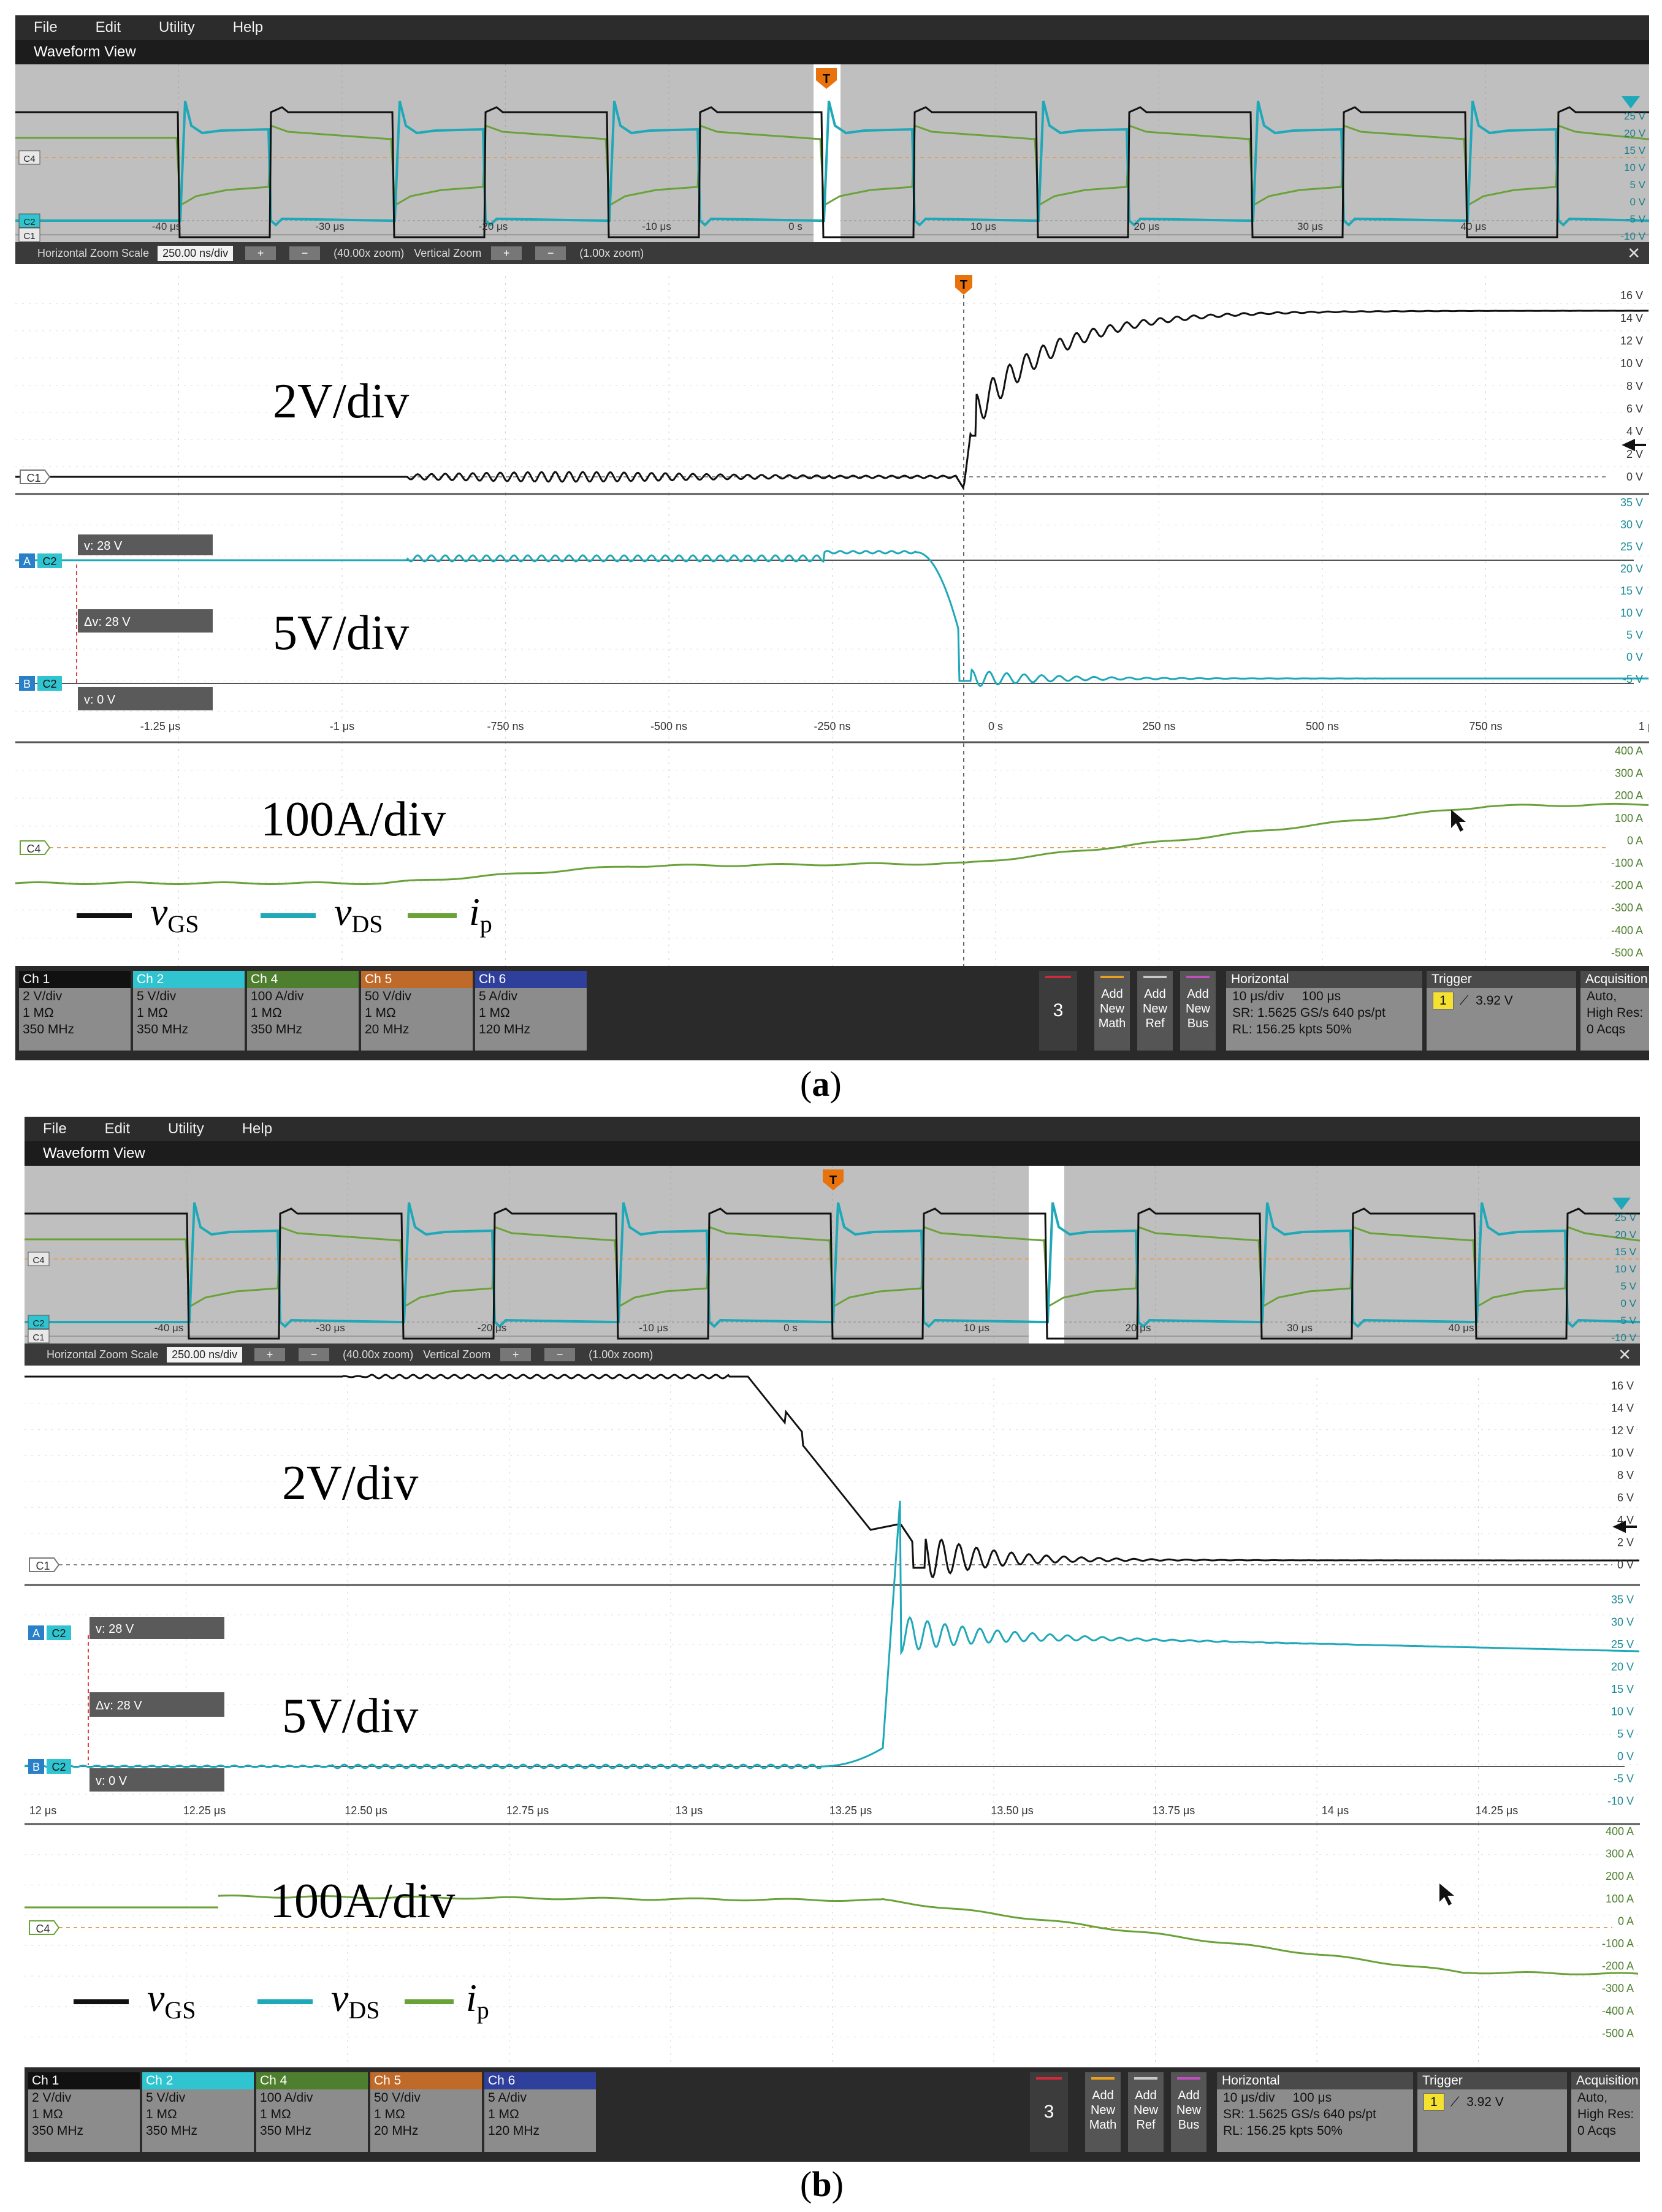 The height and width of the screenshot is (2212, 1662). I want to click on caption-a: (a), so click(821, 1084).